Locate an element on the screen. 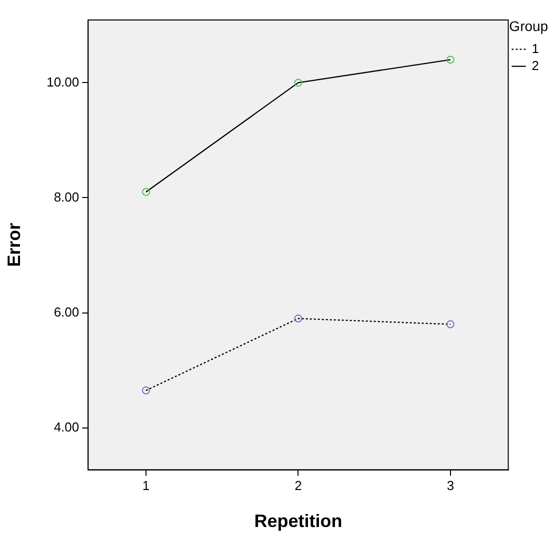 The width and height of the screenshot is (551, 549). y-axis-title: Error is located at coordinates (14, 244).